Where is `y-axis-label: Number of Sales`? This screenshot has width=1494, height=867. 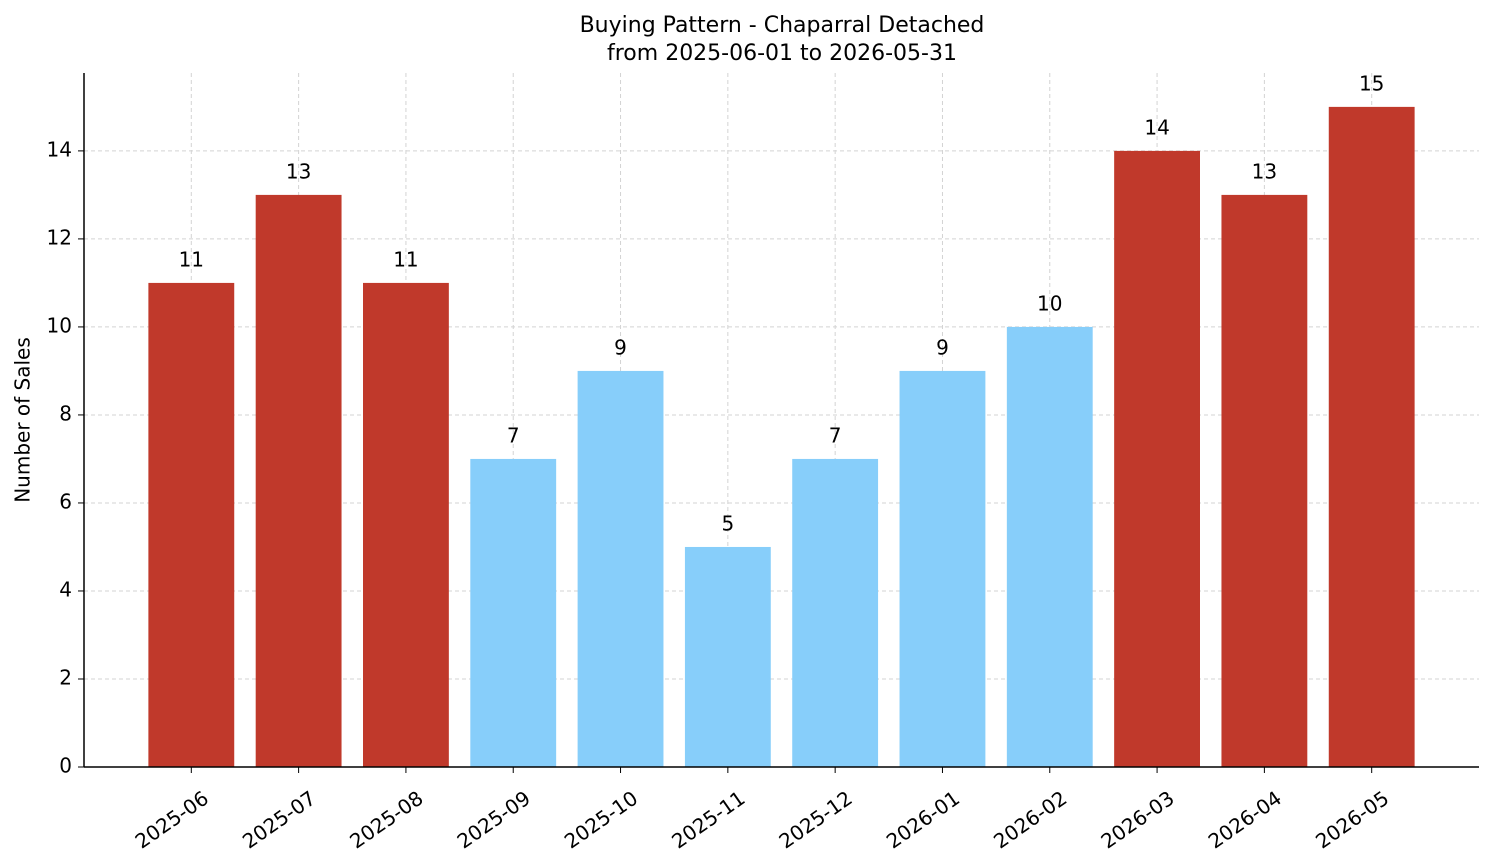 y-axis-label: Number of Sales is located at coordinates (23, 420).